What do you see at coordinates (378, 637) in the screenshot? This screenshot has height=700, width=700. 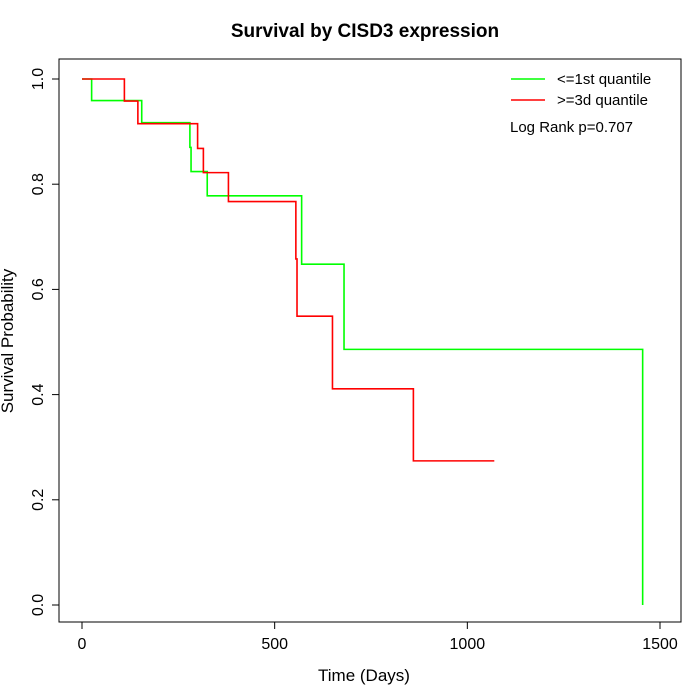 I see `x-axis: 0 500 1000 1500` at bounding box center [378, 637].